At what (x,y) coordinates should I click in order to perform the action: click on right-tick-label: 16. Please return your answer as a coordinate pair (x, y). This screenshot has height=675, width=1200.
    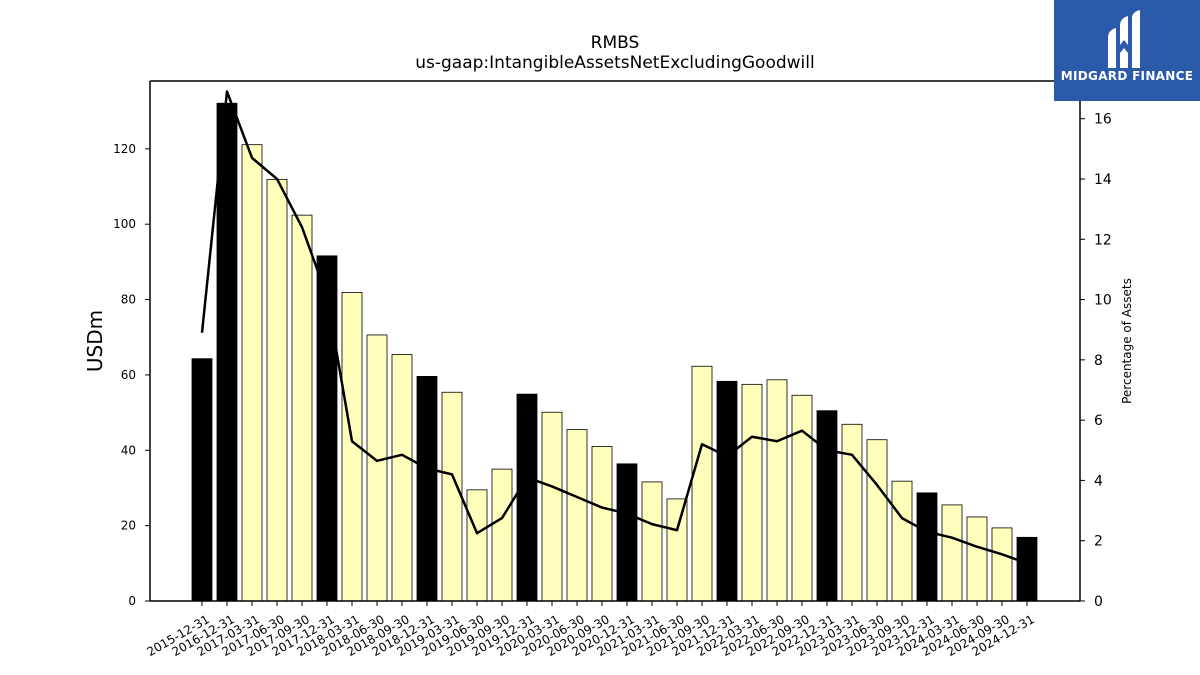
    Looking at the image, I should click on (1103, 120).